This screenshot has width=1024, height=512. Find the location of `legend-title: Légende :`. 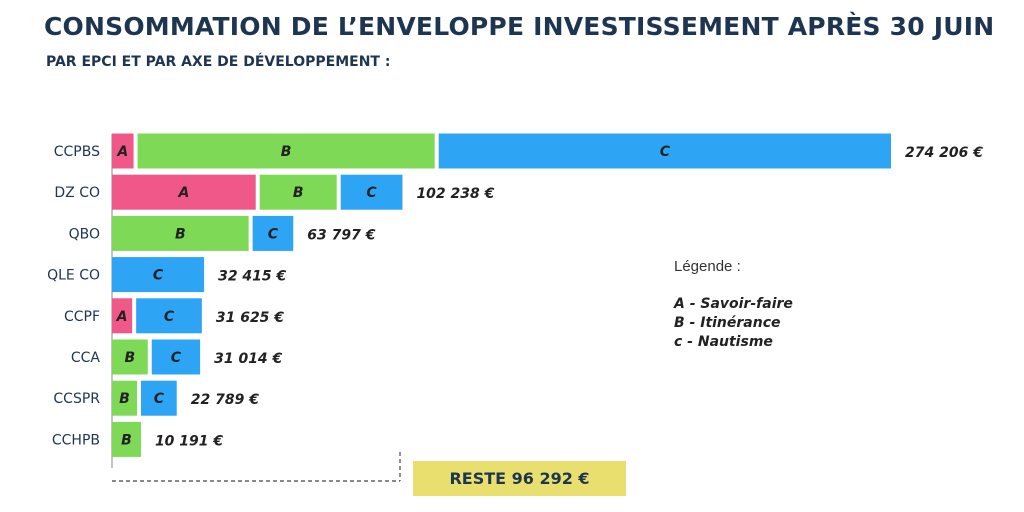

legend-title: Légende : is located at coordinates (707, 266).